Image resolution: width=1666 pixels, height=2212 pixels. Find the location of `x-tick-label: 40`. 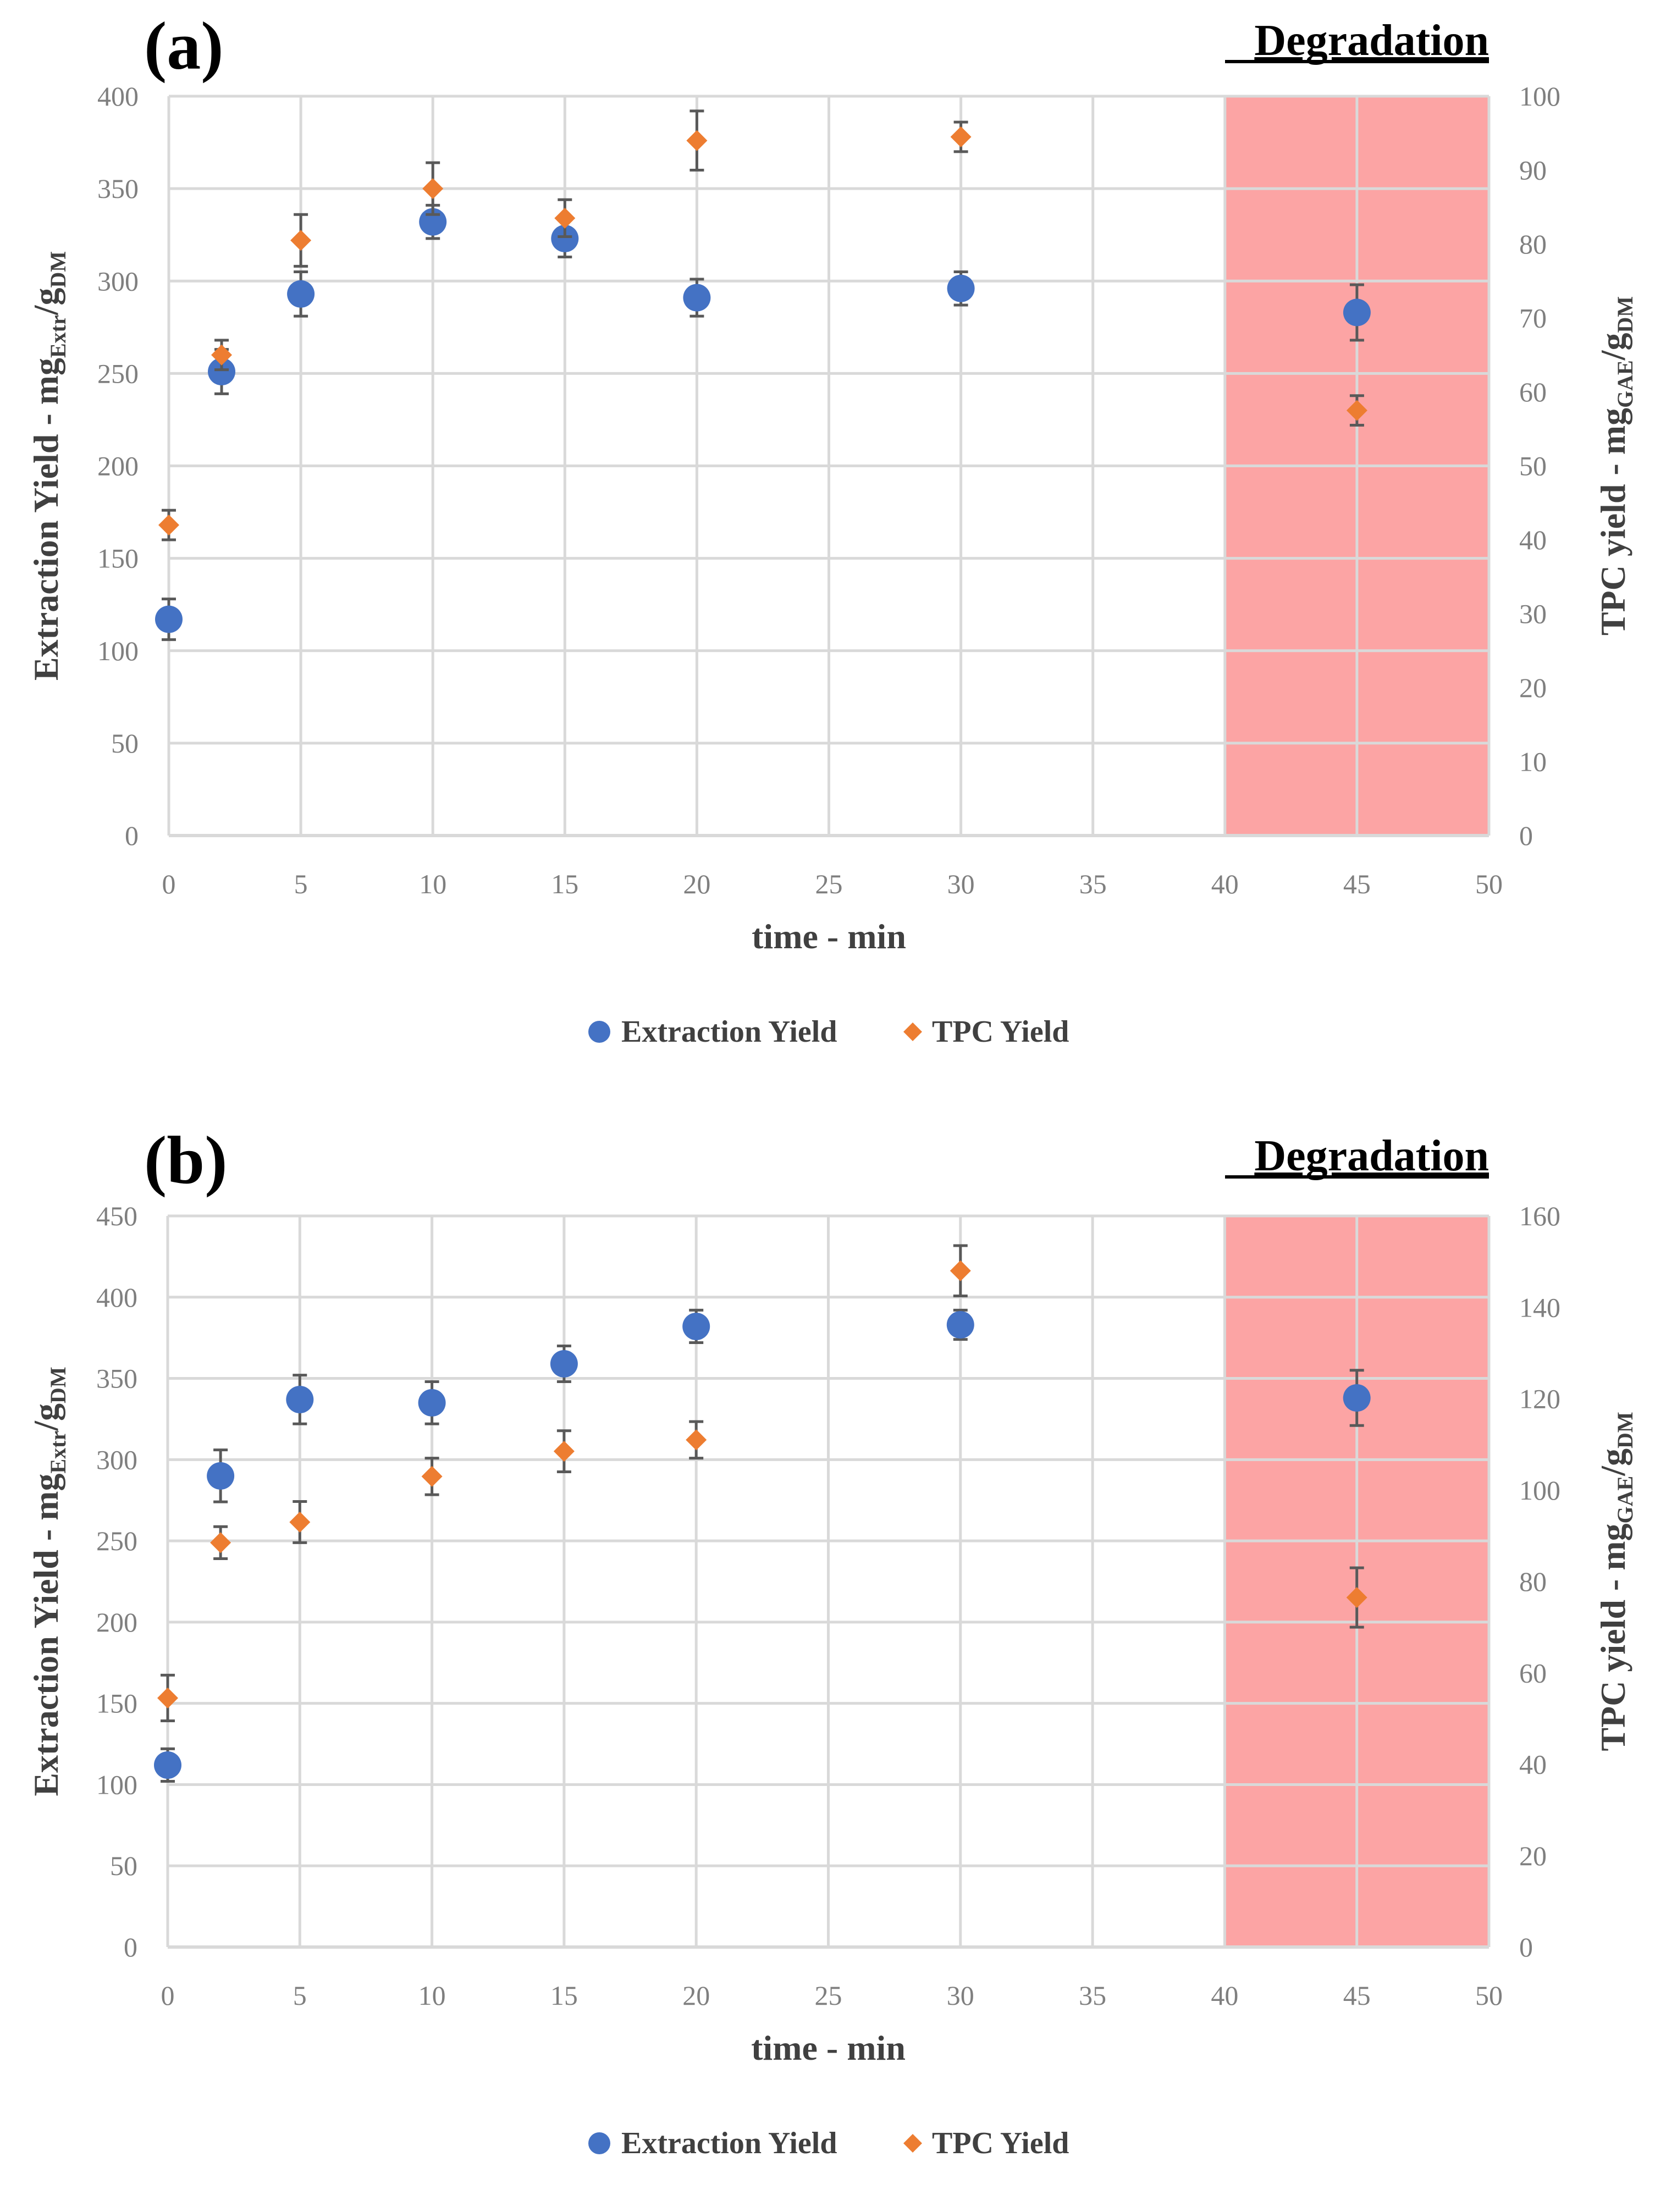

x-tick-label: 40 is located at coordinates (1224, 1995).